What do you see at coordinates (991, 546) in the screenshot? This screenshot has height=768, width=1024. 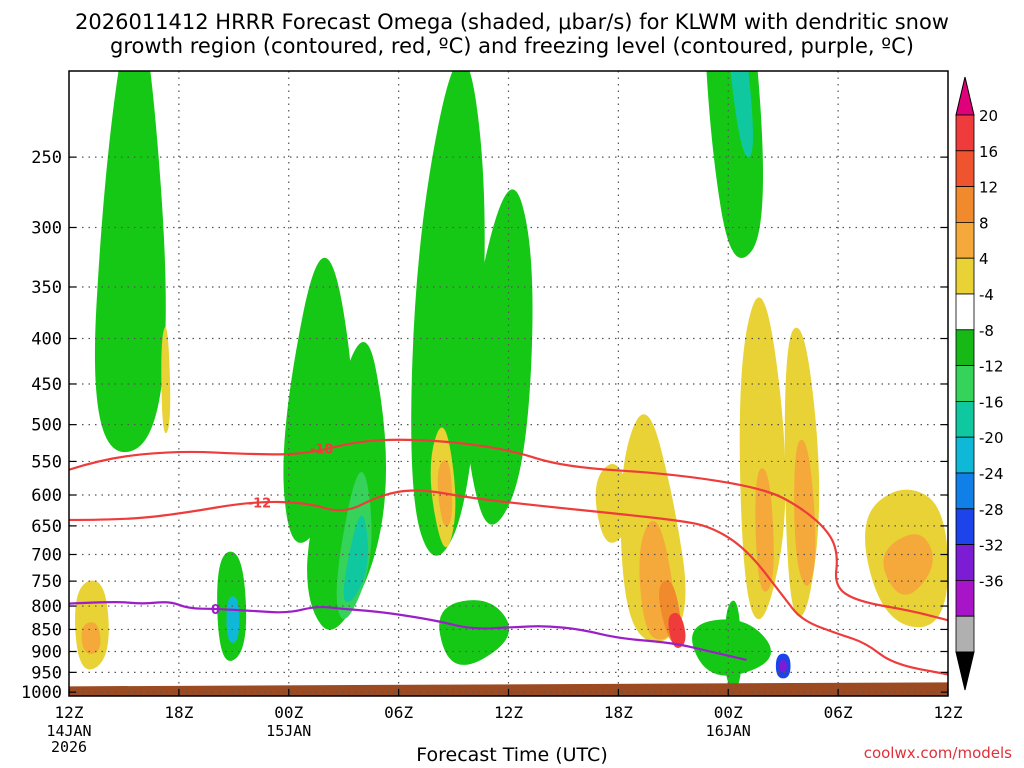 I see `colorbar-label-12: -32` at bounding box center [991, 546].